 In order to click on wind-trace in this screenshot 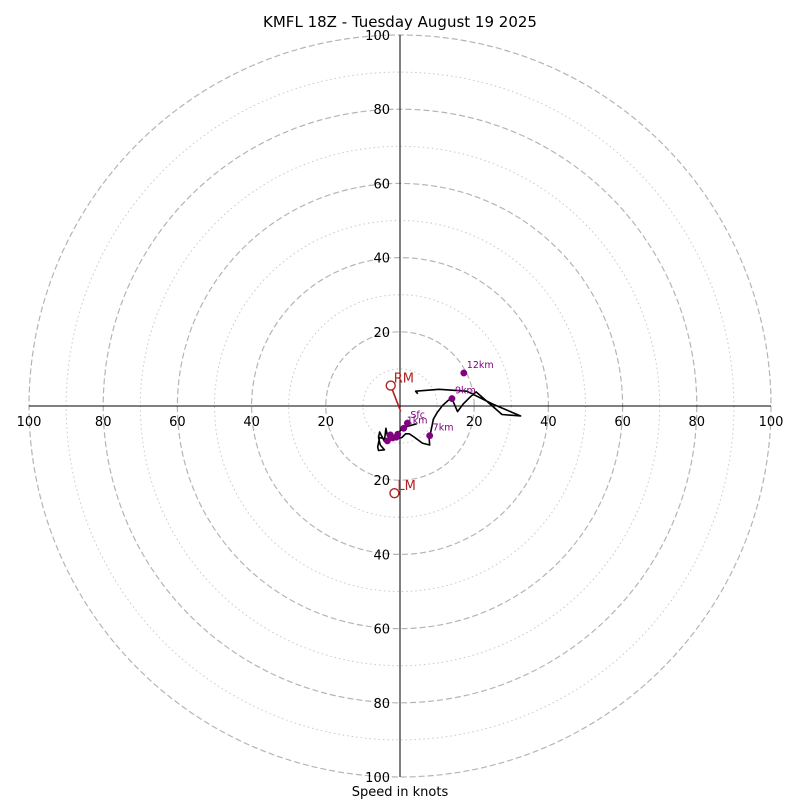, I will do `click(449, 420)`.